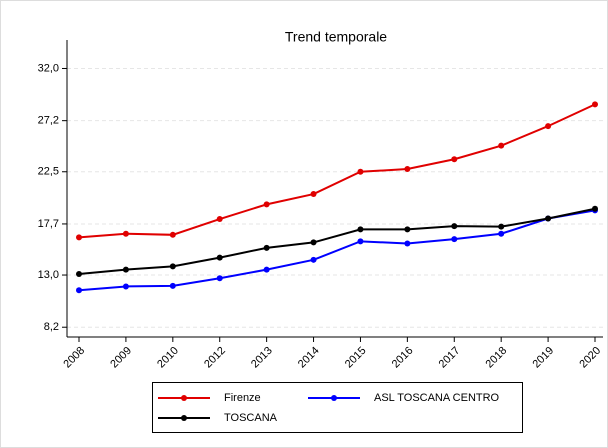 Image resolution: width=608 pixels, height=448 pixels. Describe the element at coordinates (251, 418) in the screenshot. I see `legend-label: TOSCANA` at that location.